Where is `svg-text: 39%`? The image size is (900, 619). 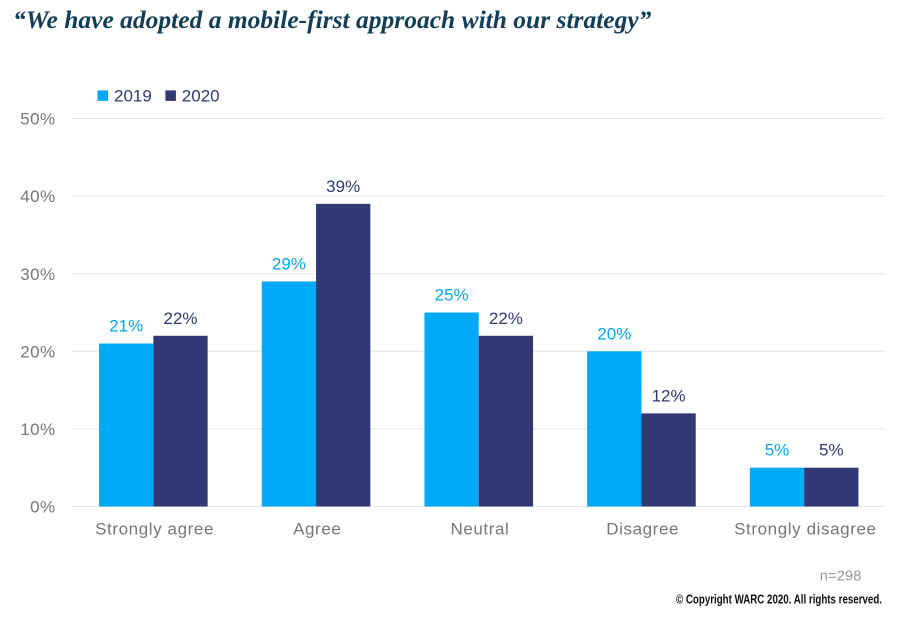
svg-text: 39% is located at coordinates (343, 186).